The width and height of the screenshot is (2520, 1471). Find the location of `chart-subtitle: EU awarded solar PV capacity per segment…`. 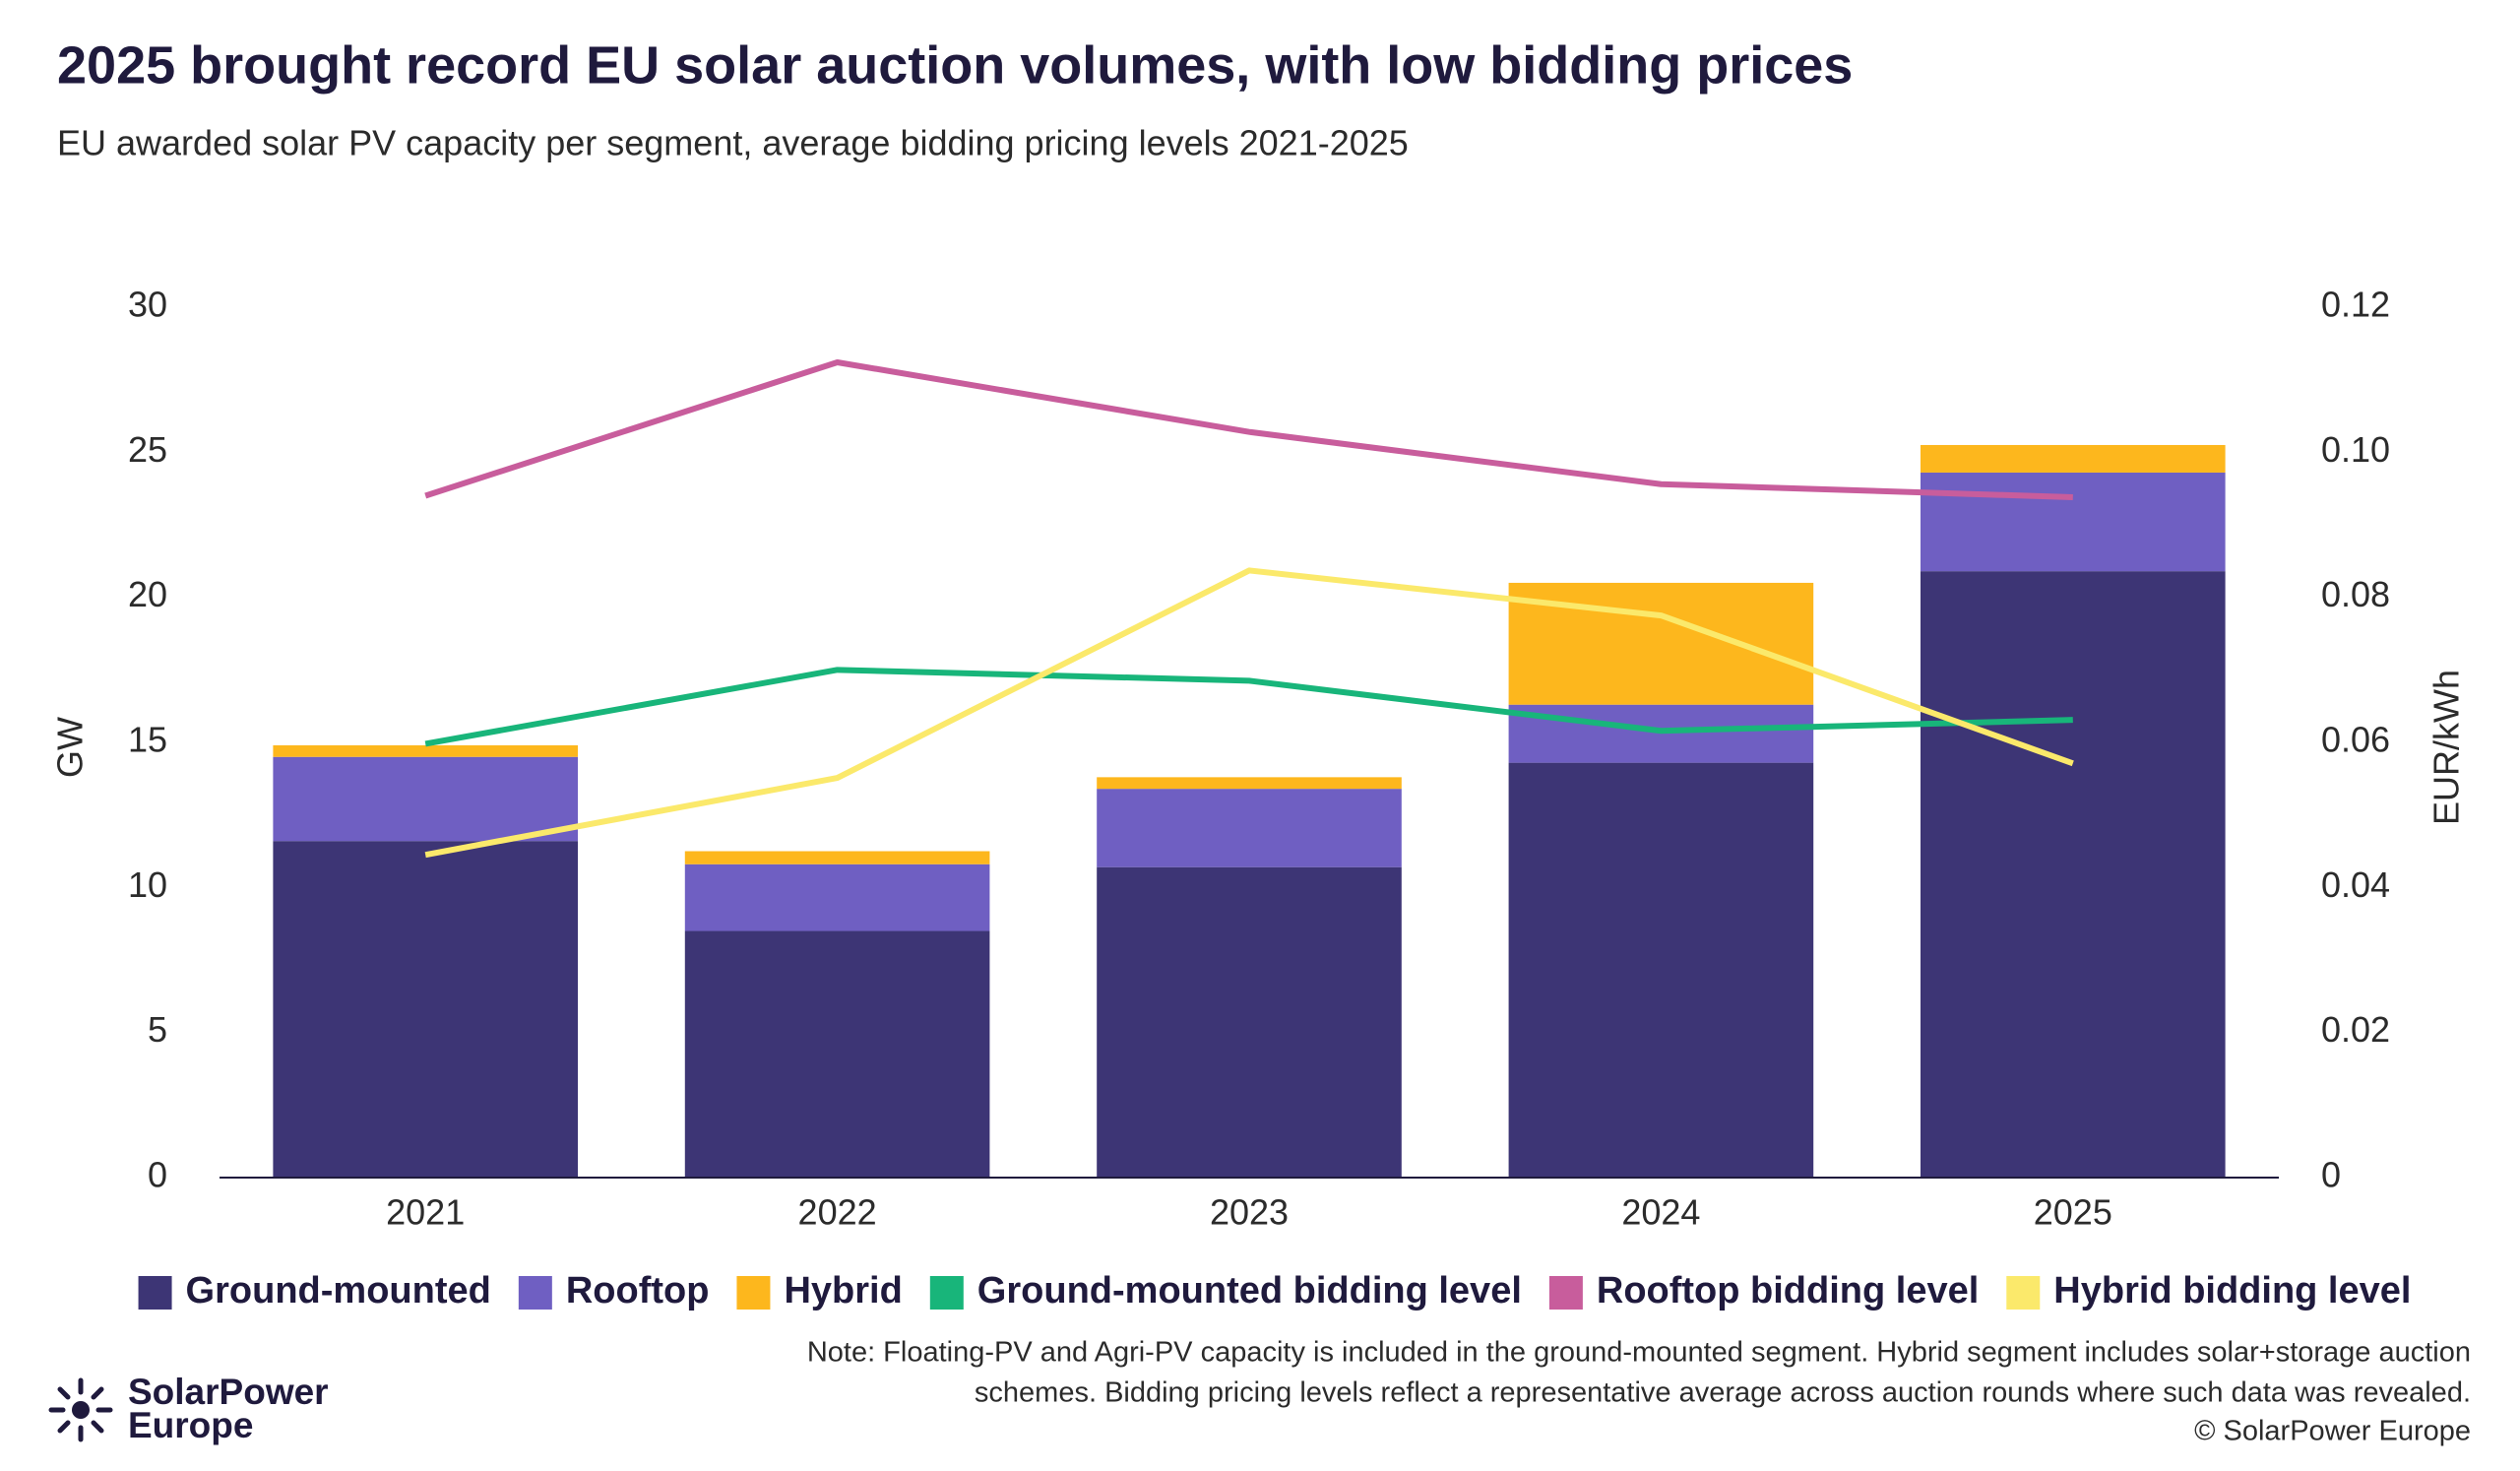

chart-subtitle: EU awarded solar PV capacity per segment… is located at coordinates (733, 143).